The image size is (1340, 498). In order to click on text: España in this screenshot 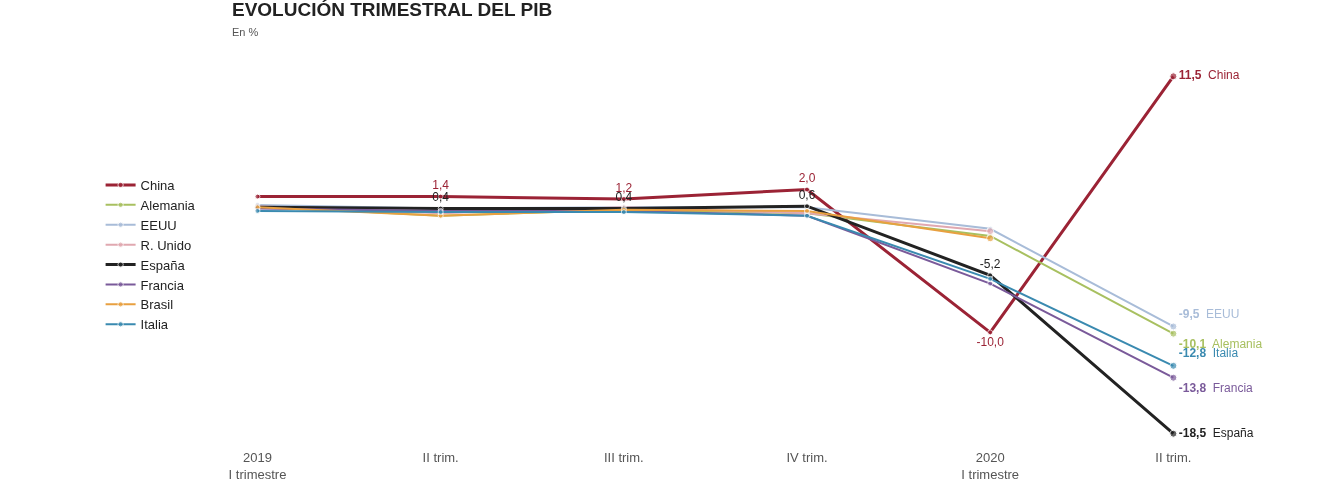, I will do `click(1233, 432)`.